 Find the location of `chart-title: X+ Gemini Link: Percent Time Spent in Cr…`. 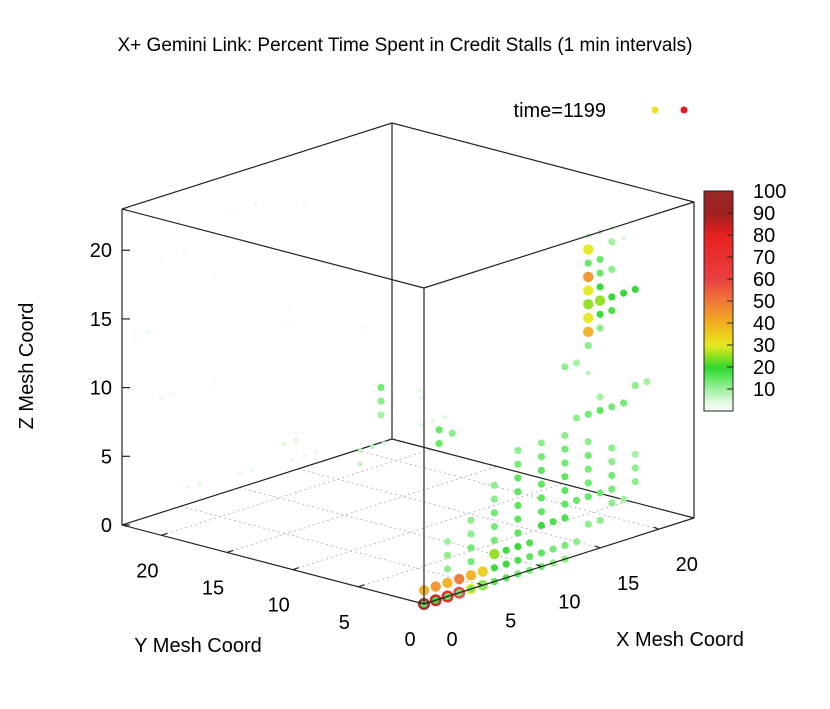

chart-title: X+ Gemini Link: Percent Time Spent in Cr… is located at coordinates (405, 45).